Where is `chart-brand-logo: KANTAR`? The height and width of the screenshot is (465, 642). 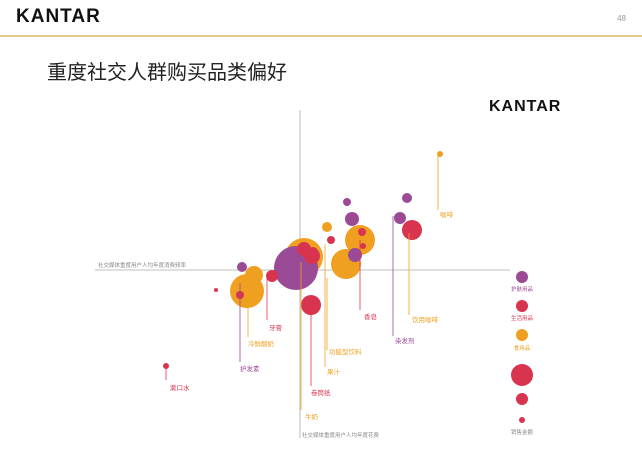 chart-brand-logo: KANTAR is located at coordinates (525, 106).